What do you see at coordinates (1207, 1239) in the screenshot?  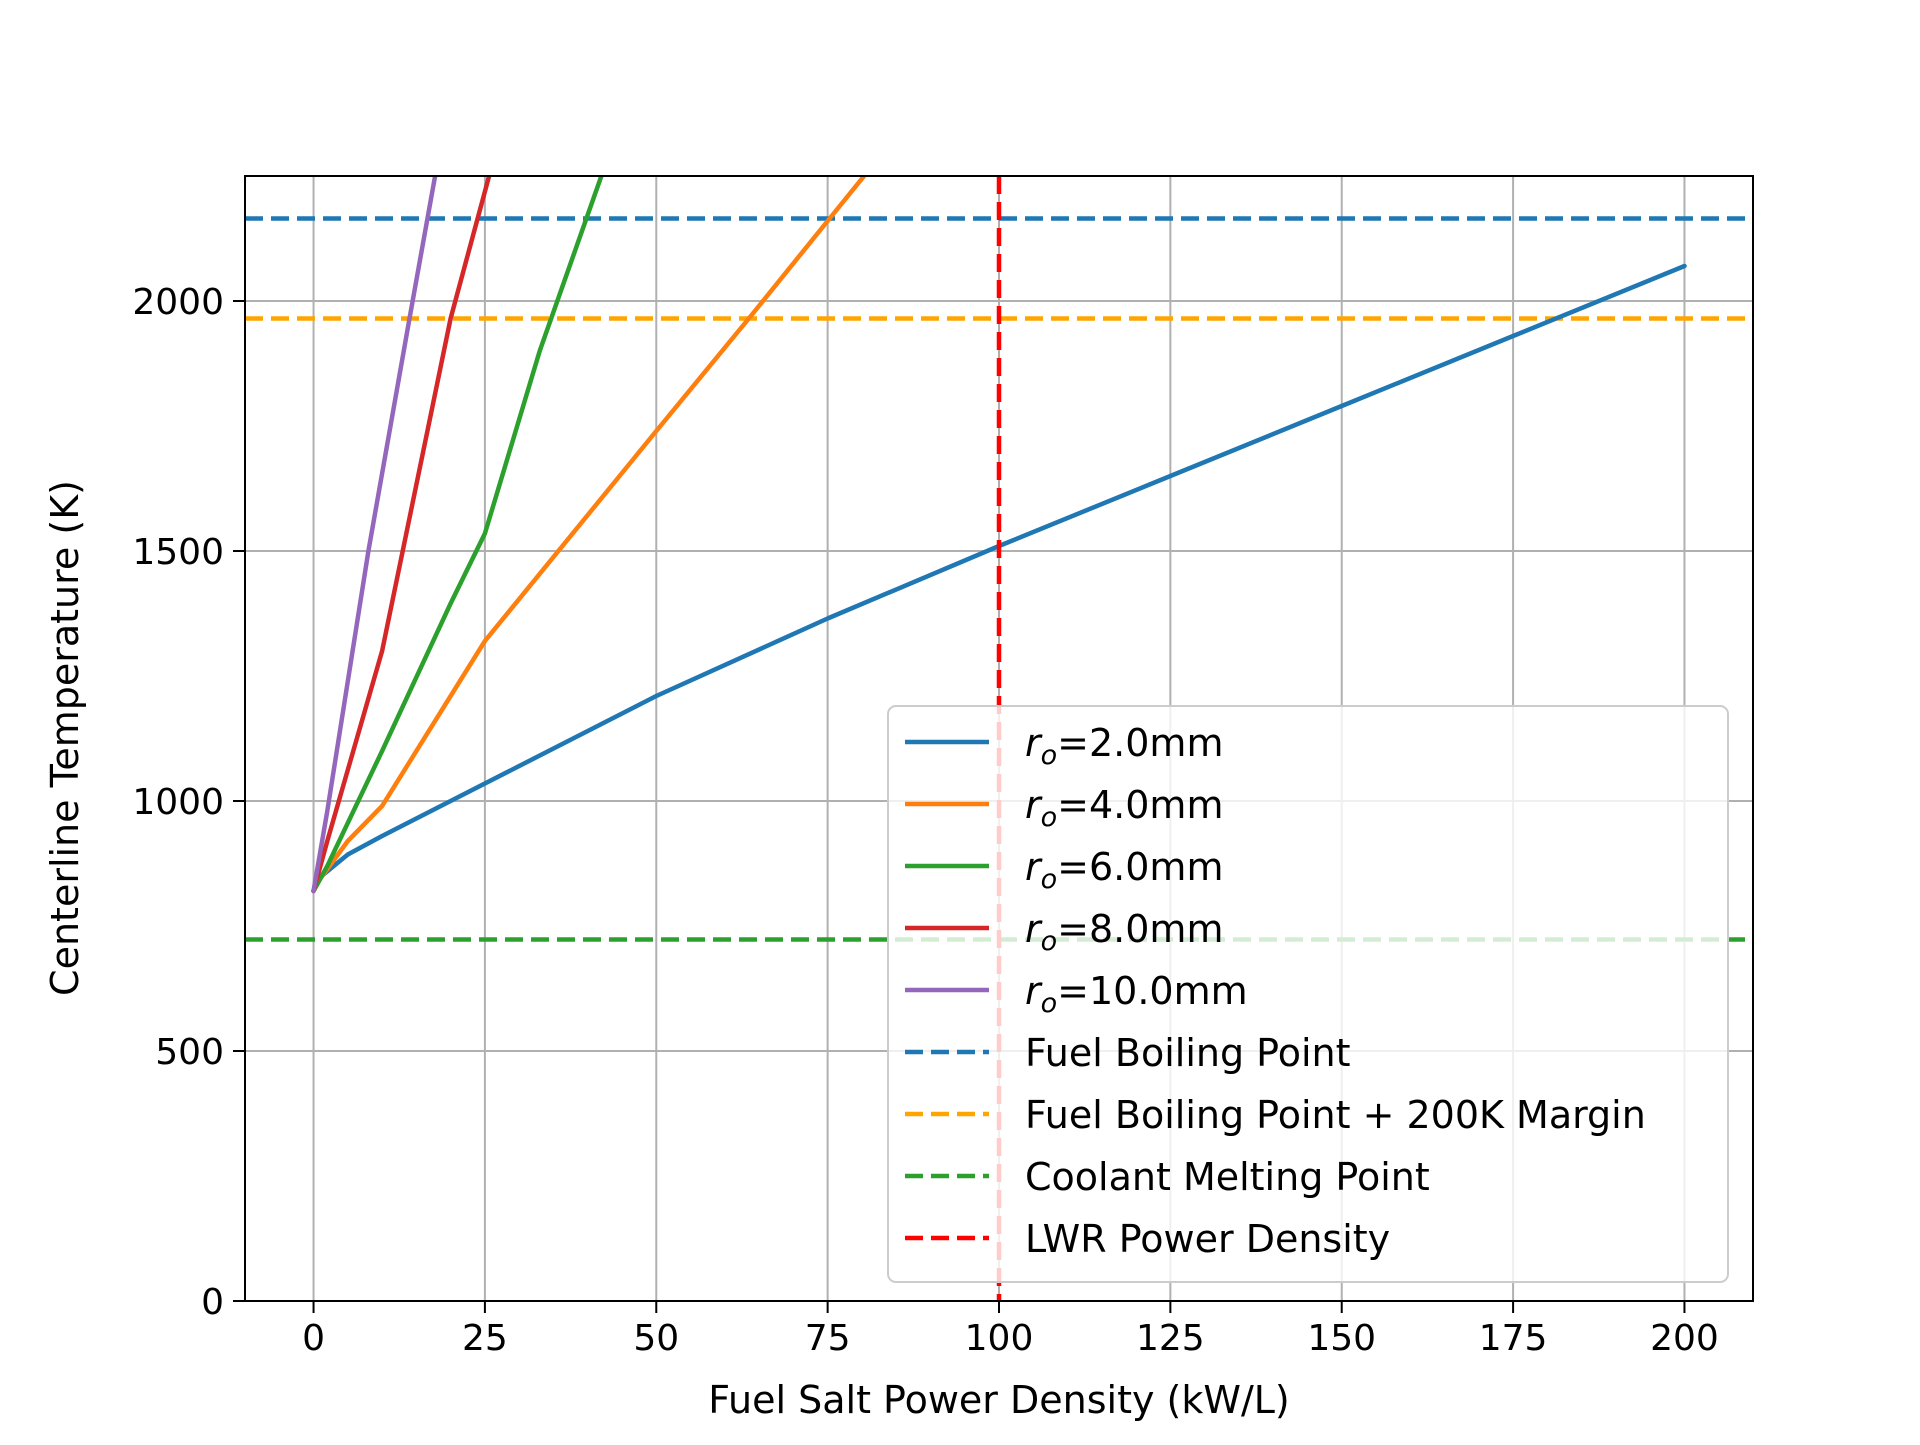 I see `legend-label: LWR Power Density` at bounding box center [1207, 1239].